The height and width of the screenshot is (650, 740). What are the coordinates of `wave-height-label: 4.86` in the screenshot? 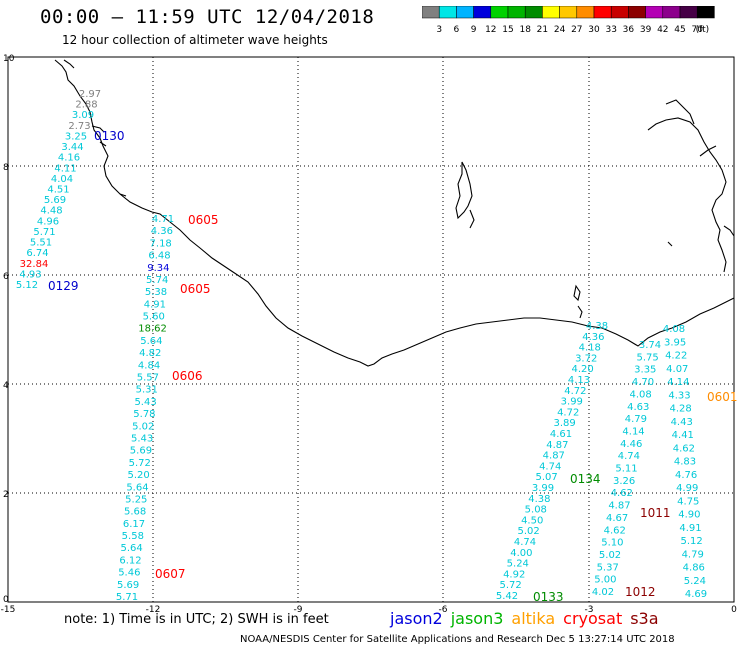 It's located at (694, 568).